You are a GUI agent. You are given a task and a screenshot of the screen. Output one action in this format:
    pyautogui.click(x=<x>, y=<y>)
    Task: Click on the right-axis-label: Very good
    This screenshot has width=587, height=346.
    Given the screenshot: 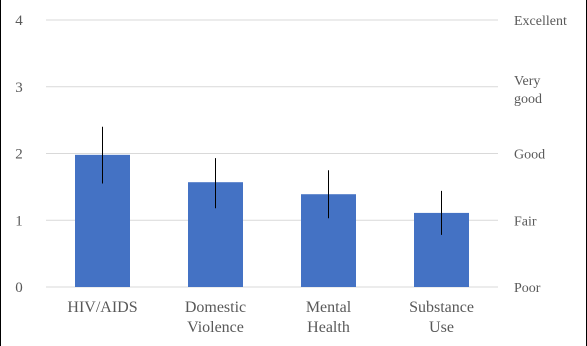 What is the action you would take?
    pyautogui.click(x=528, y=90)
    